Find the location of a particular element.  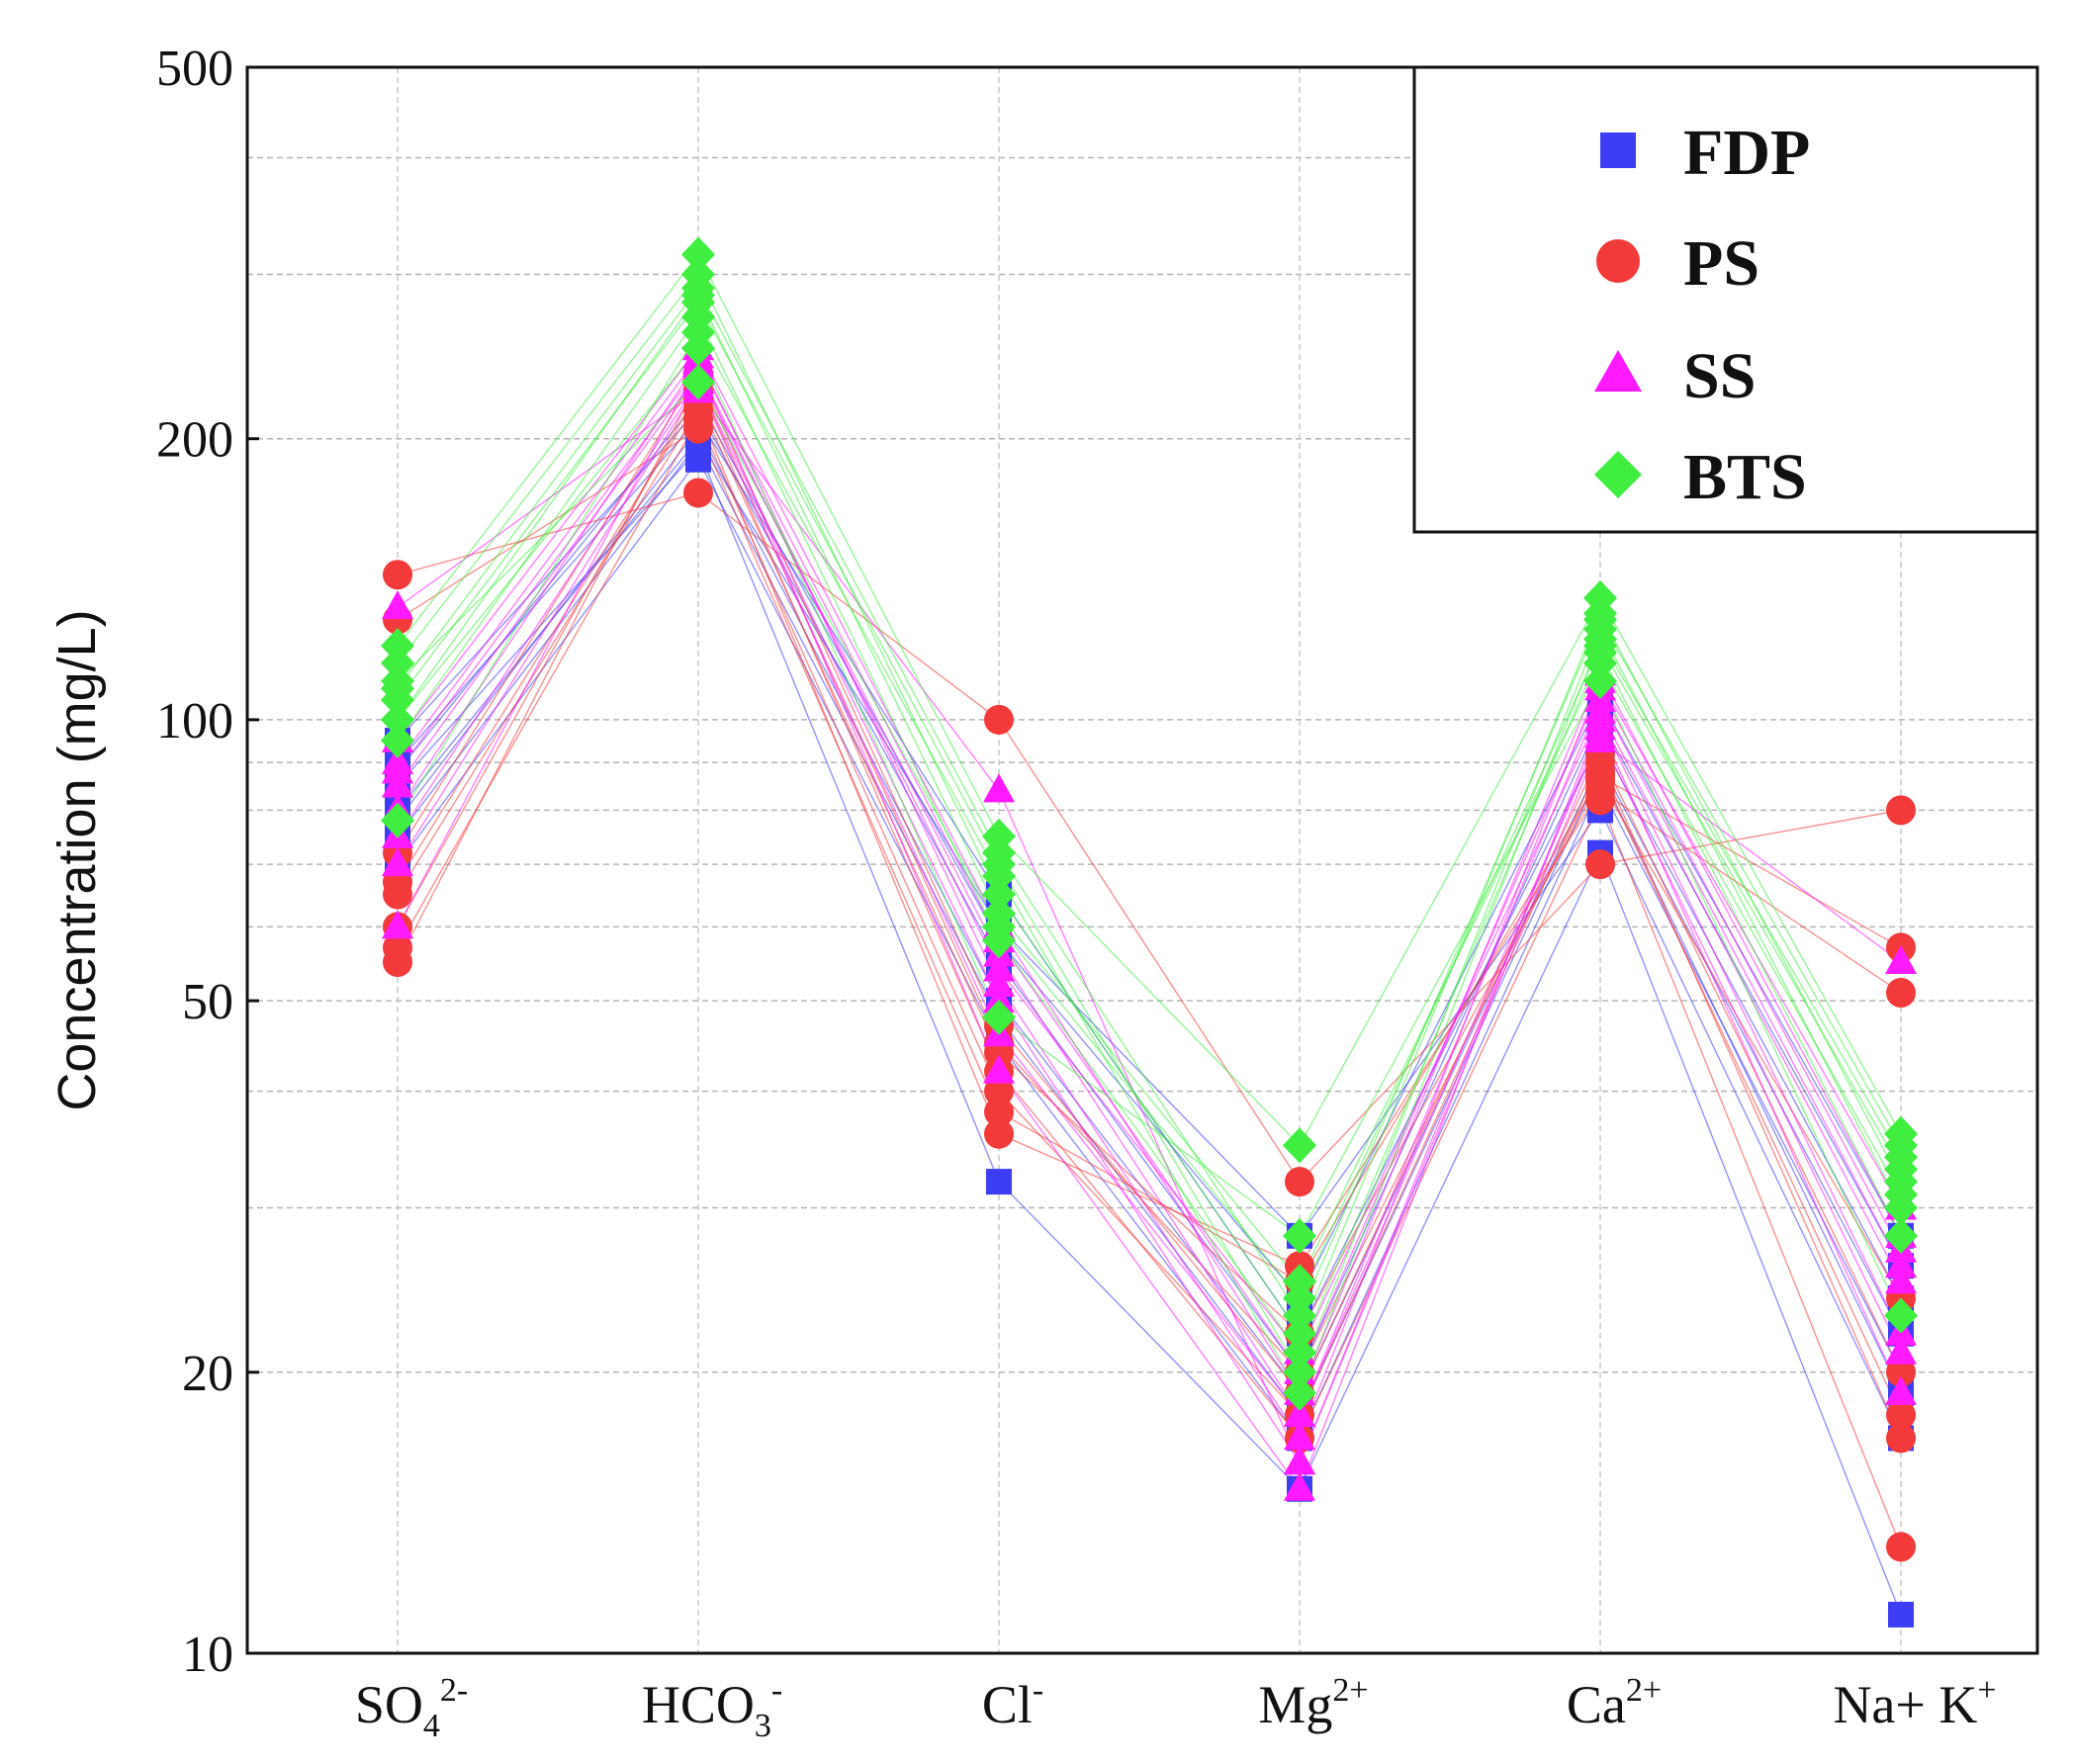

category-superscript: + is located at coordinates (1986, 1690).